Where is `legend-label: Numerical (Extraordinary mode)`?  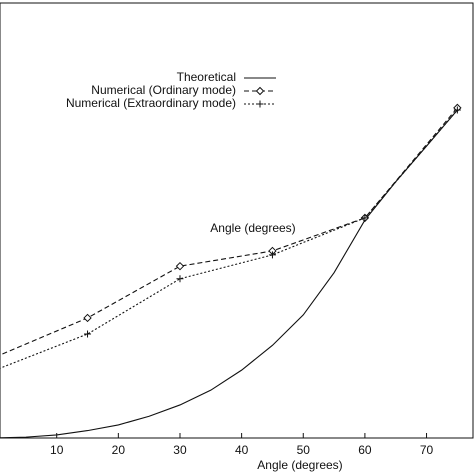
legend-label: Numerical (Extraordinary mode) is located at coordinates (151, 103).